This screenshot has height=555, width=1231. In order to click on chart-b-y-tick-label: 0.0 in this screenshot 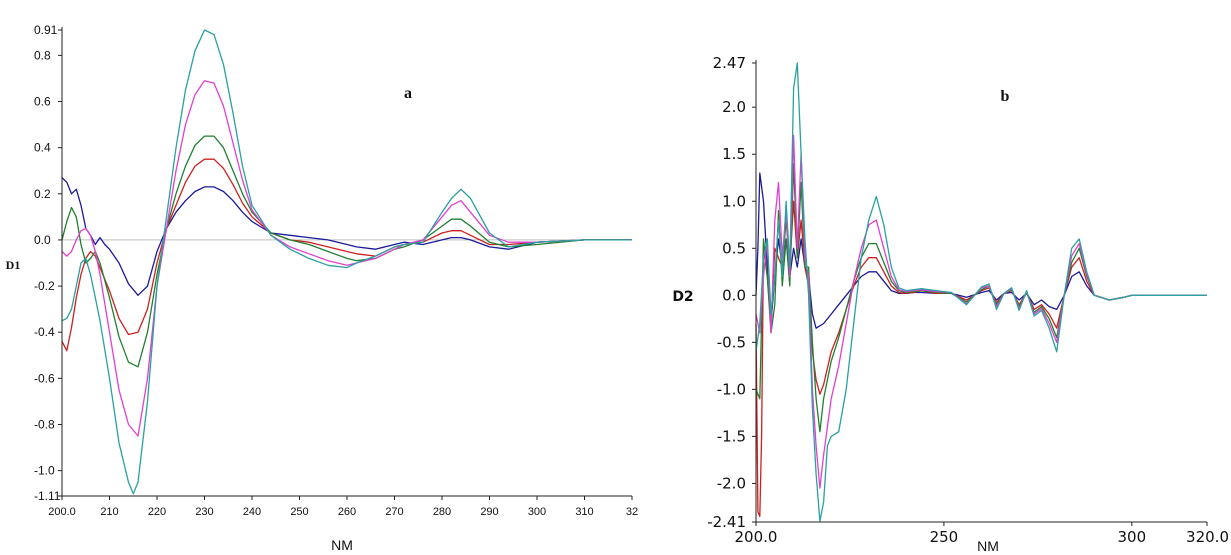, I will do `click(734, 295)`.